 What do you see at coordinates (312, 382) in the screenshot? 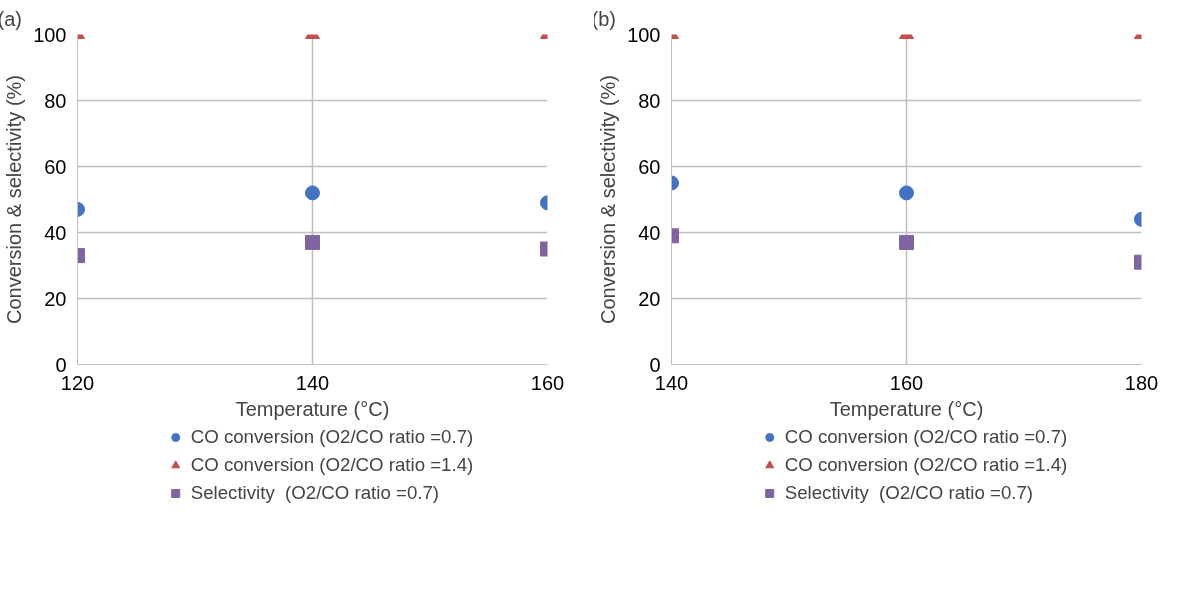
I see `x-tick-label: 140` at bounding box center [312, 382].